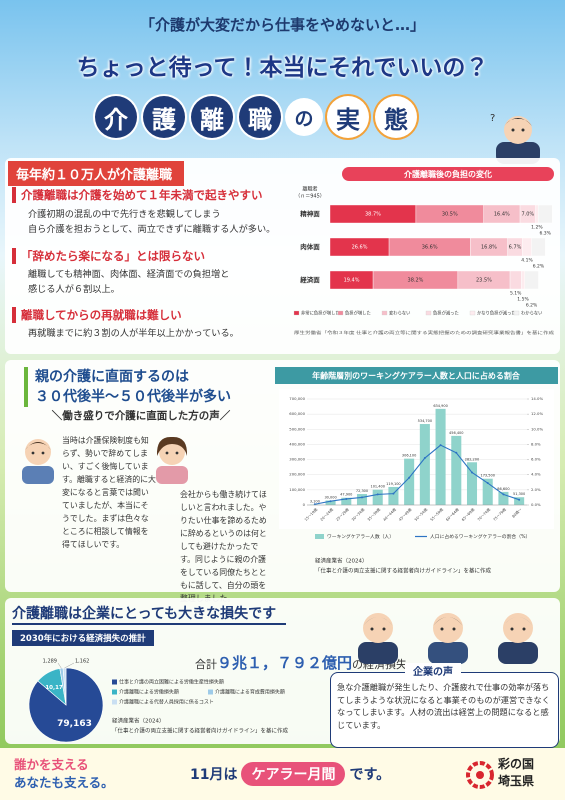 The image size is (565, 800). What do you see at coordinates (64, 774) in the screenshot?
I see `slogan: 誰かを支える あなたも支える。` at bounding box center [64, 774].